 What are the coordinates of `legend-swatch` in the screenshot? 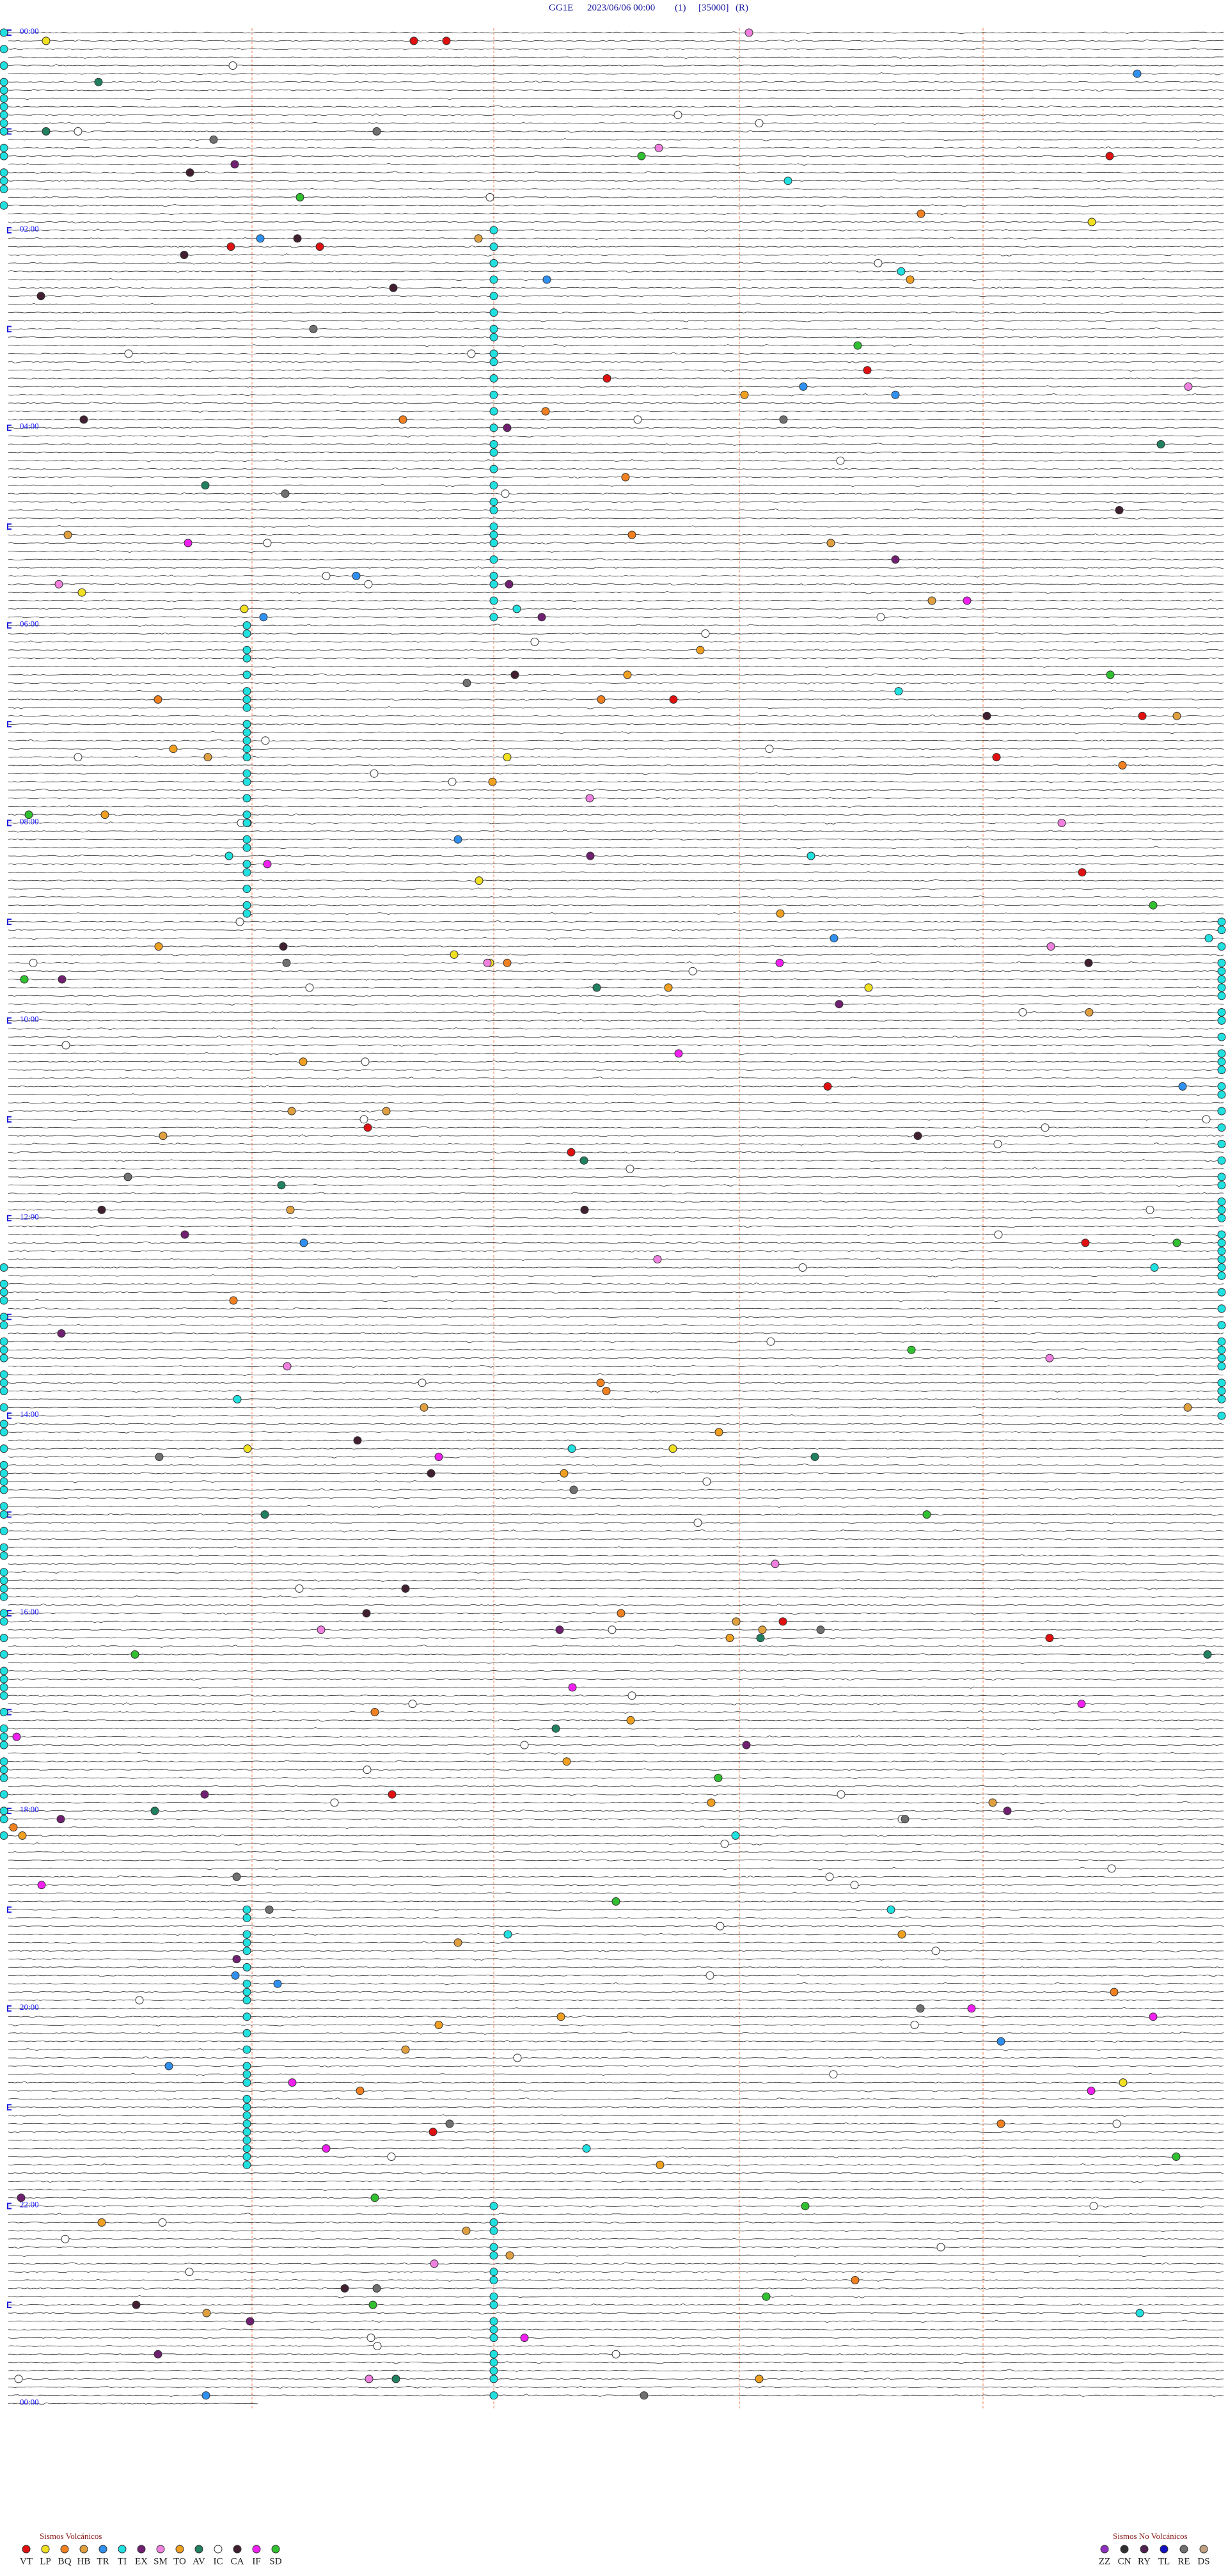 It's located at (275, 2549).